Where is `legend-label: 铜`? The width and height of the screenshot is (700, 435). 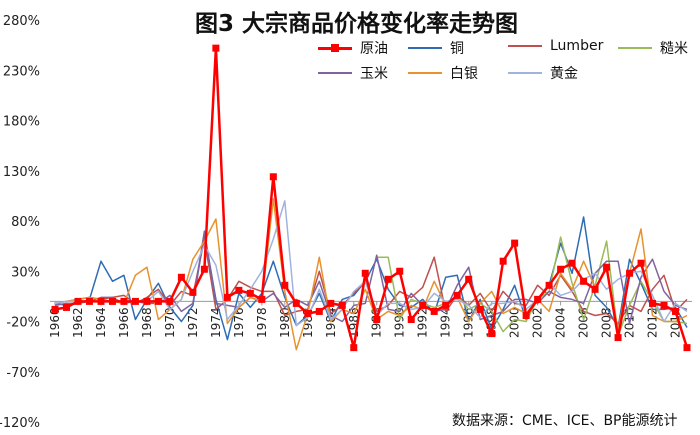
legend-label: 铜 is located at coordinates (457, 49).